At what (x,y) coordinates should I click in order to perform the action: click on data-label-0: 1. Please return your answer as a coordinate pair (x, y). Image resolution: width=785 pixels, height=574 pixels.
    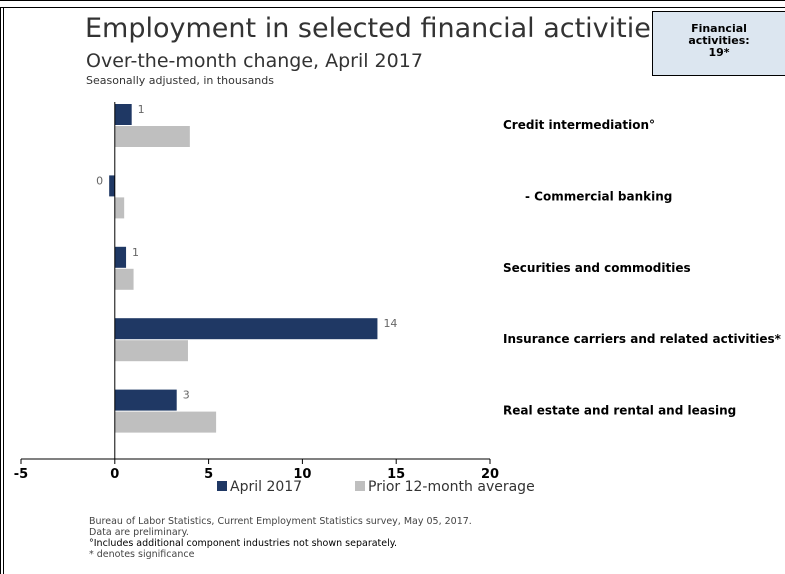
    Looking at the image, I should click on (141, 109).